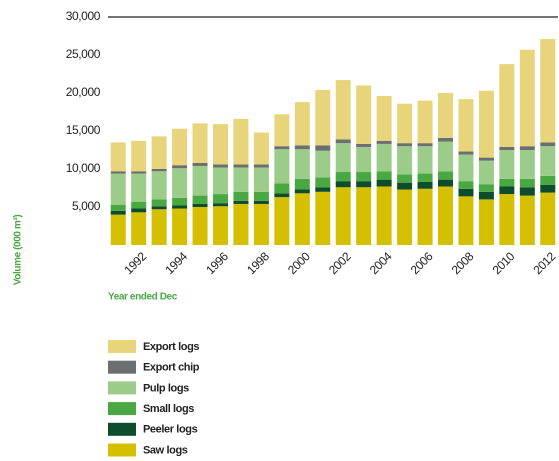 Image resolution: width=559 pixels, height=461 pixels. What do you see at coordinates (340, 263) in the screenshot?
I see `x-tick-label: 2002` at bounding box center [340, 263].